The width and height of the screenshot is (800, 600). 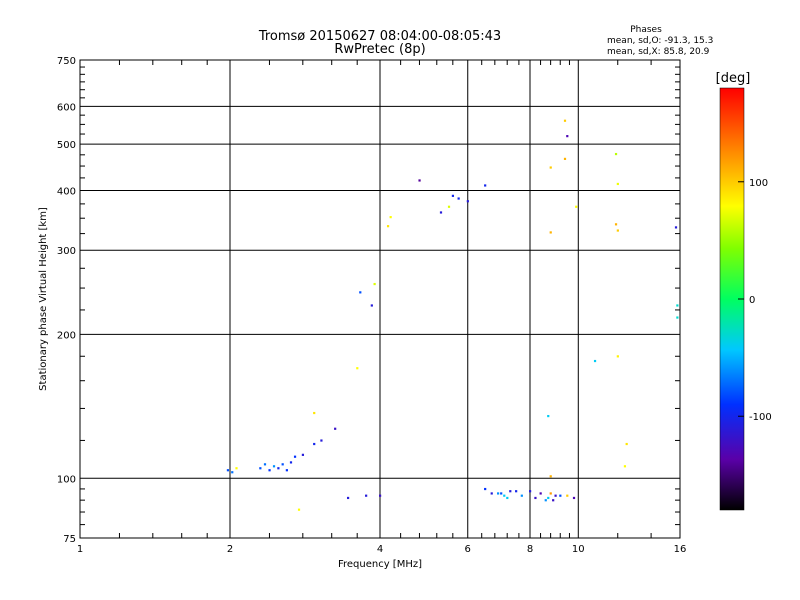 I want to click on chart-subtitle: RwPretec (8p), so click(x=379, y=49).